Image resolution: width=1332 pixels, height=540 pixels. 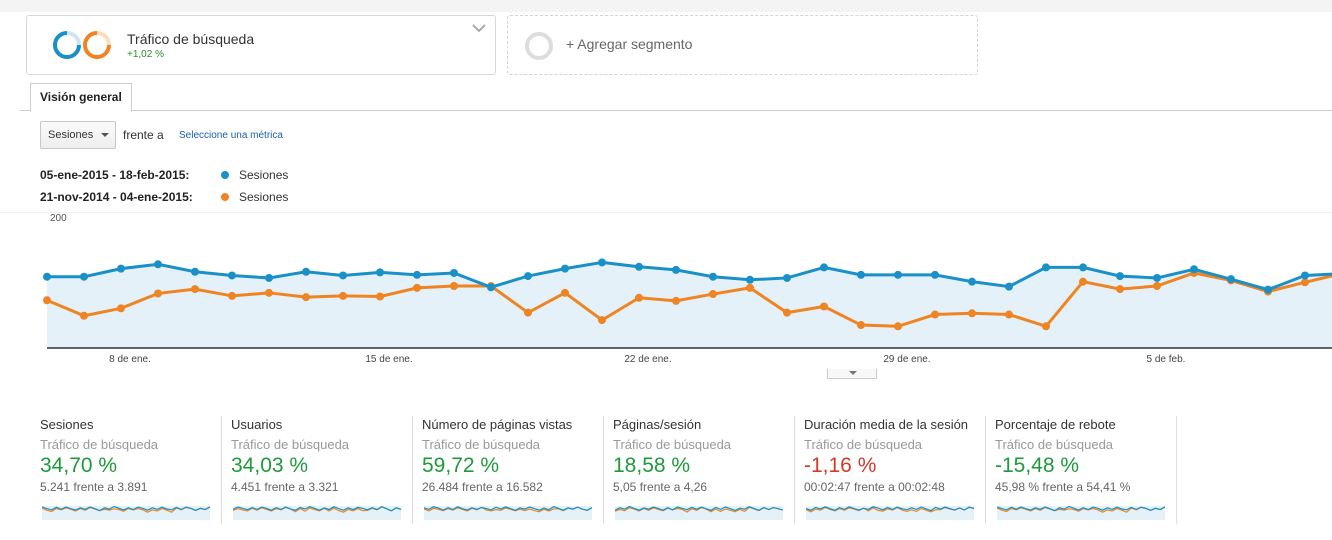 I want to click on dropdown-caret-icon, so click(x=105, y=135).